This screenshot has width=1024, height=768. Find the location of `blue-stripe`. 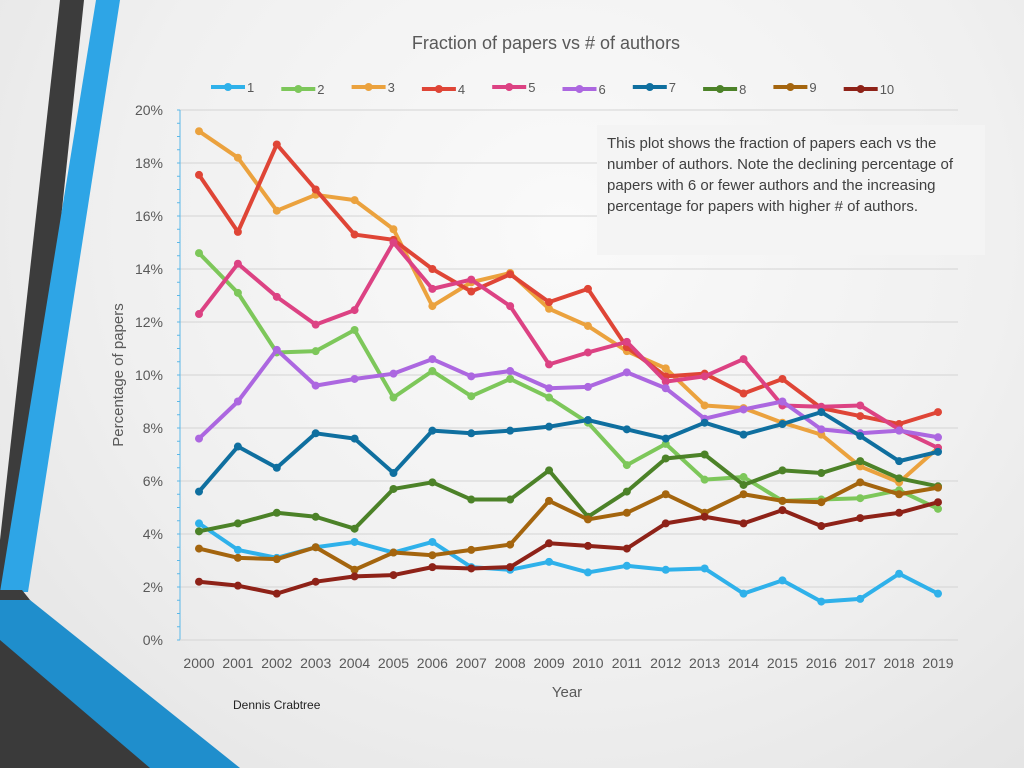

blue-stripe is located at coordinates (60, 296).